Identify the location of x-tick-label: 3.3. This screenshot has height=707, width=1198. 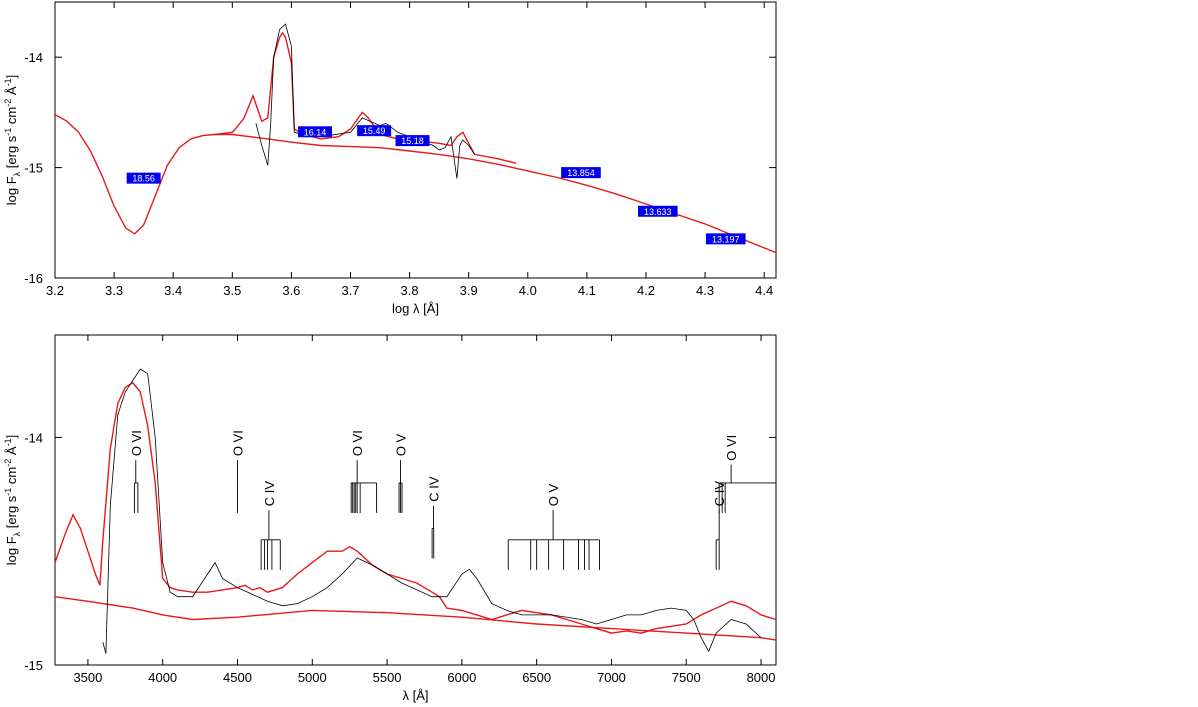
(114, 290).